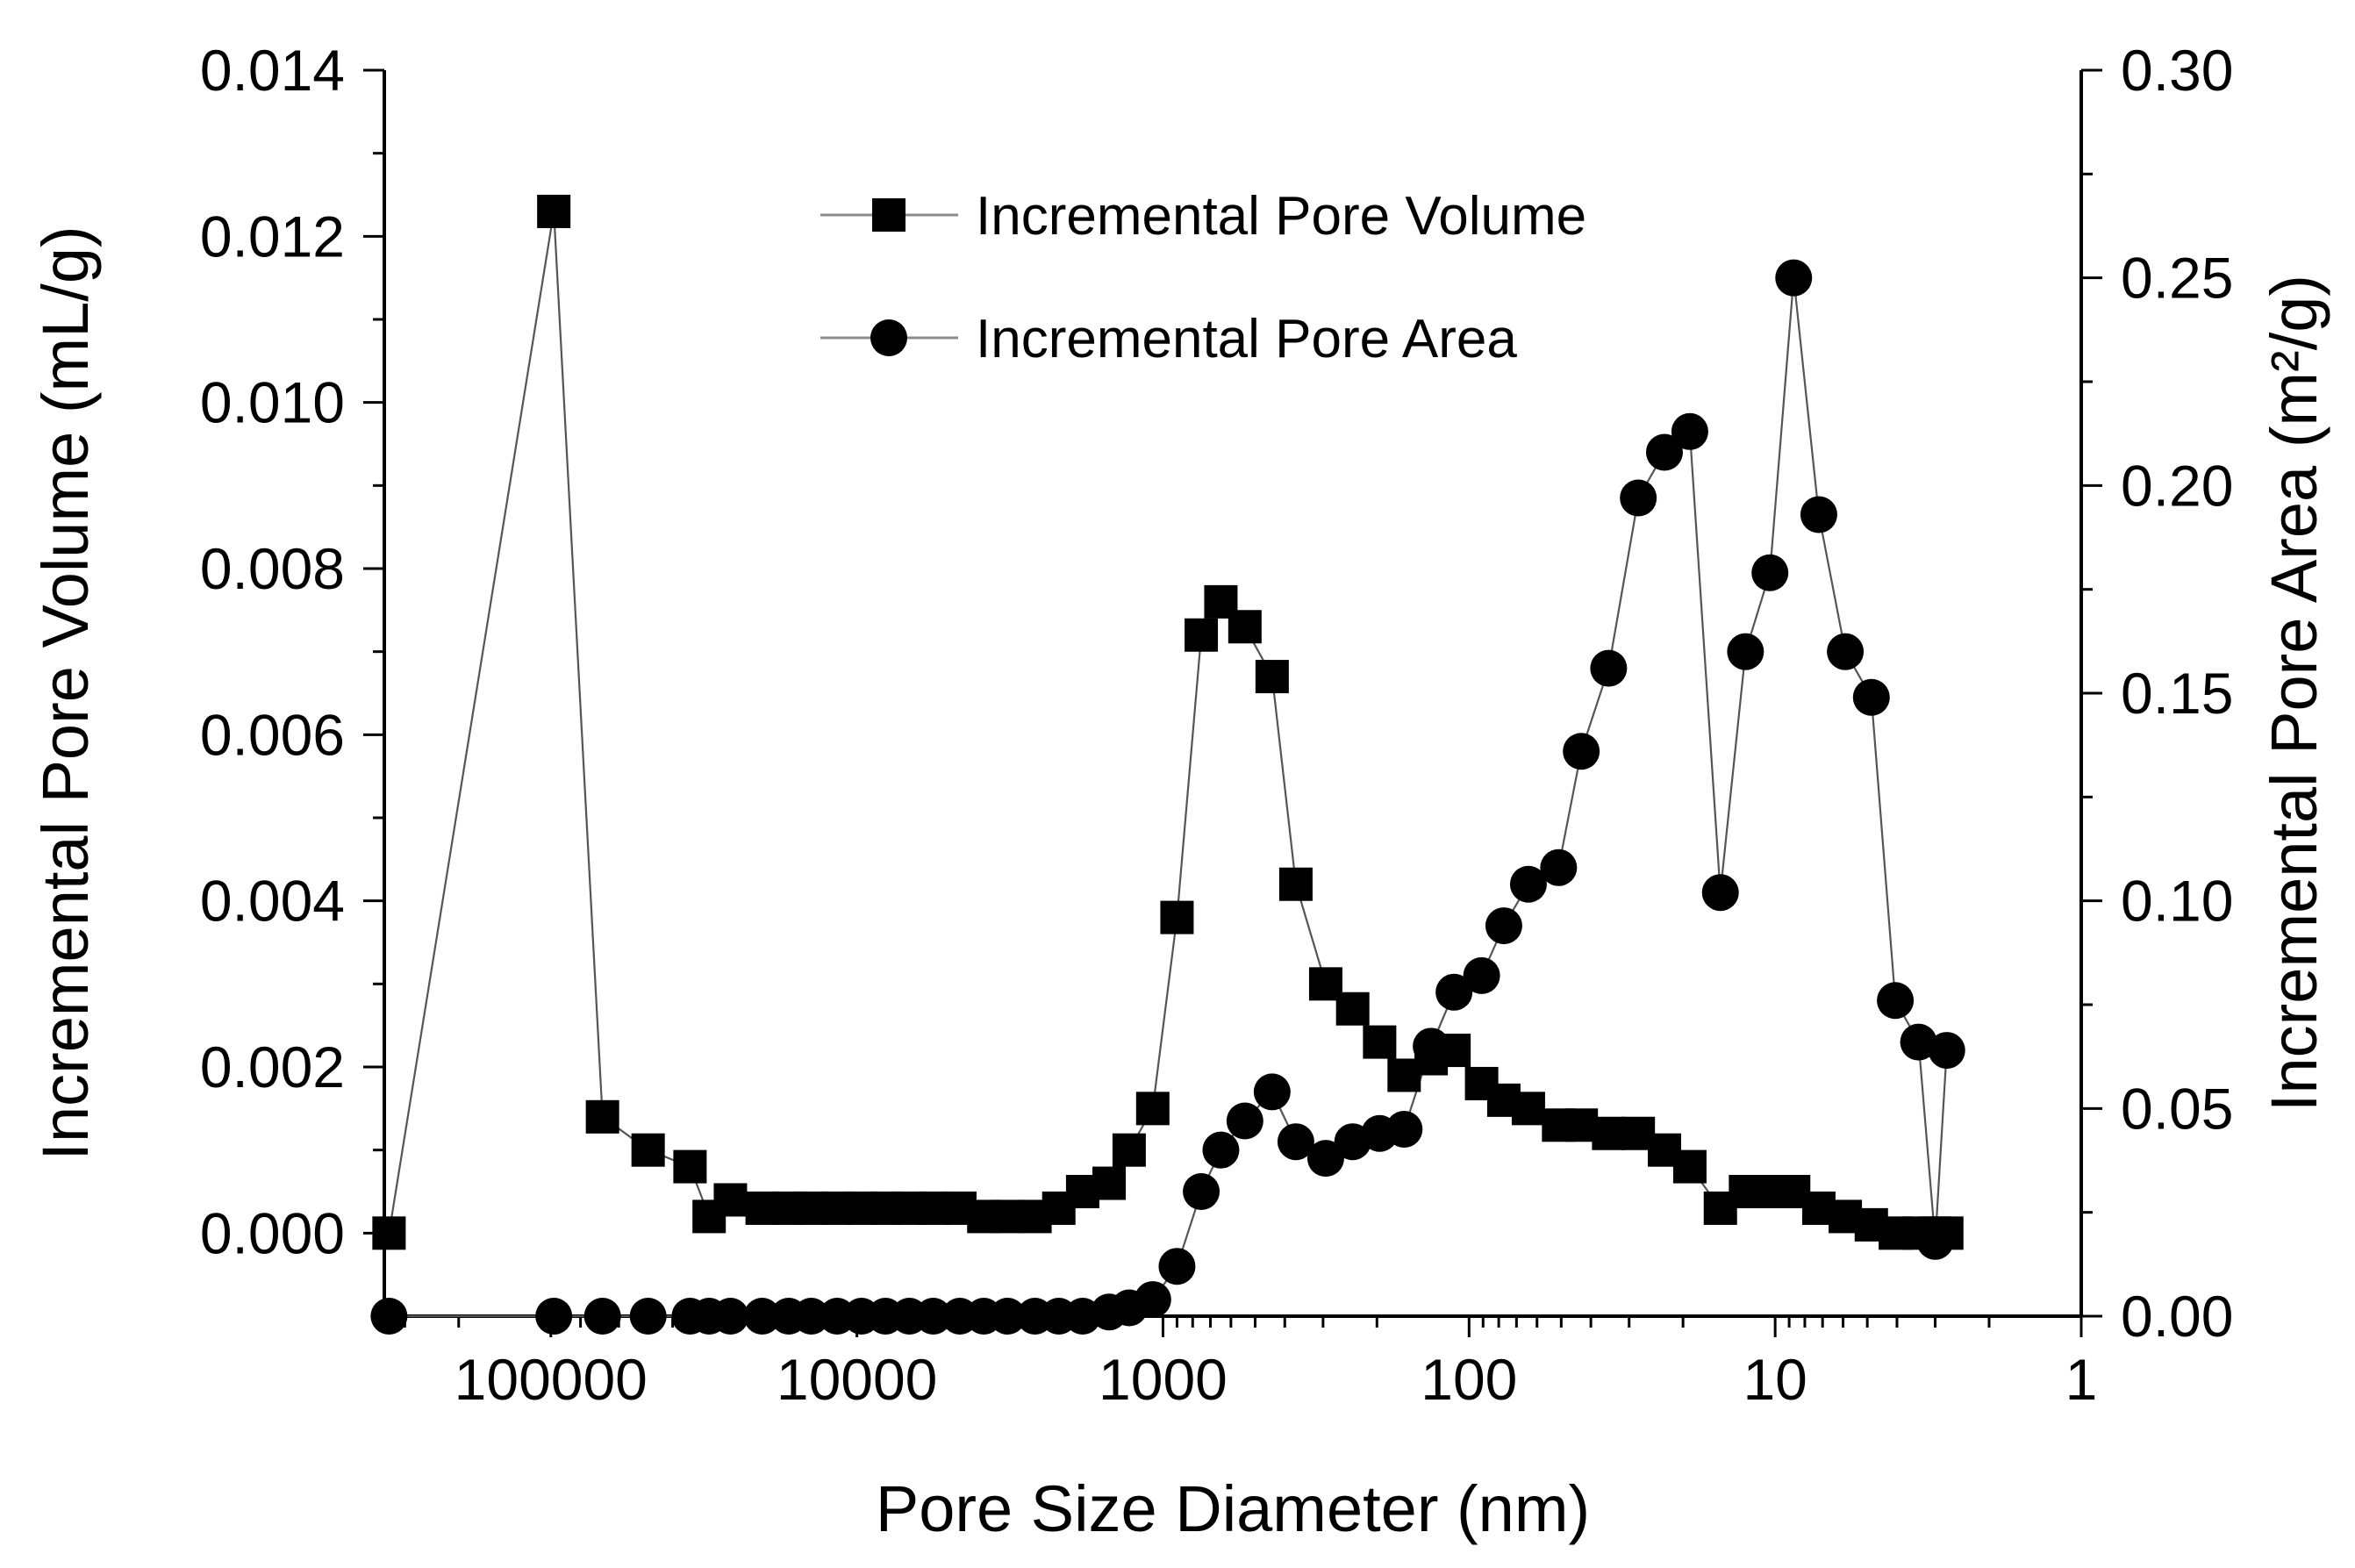 The width and height of the screenshot is (2355, 1568). I want to click on y-tick-label-right: 0.00, so click(2177, 1316).